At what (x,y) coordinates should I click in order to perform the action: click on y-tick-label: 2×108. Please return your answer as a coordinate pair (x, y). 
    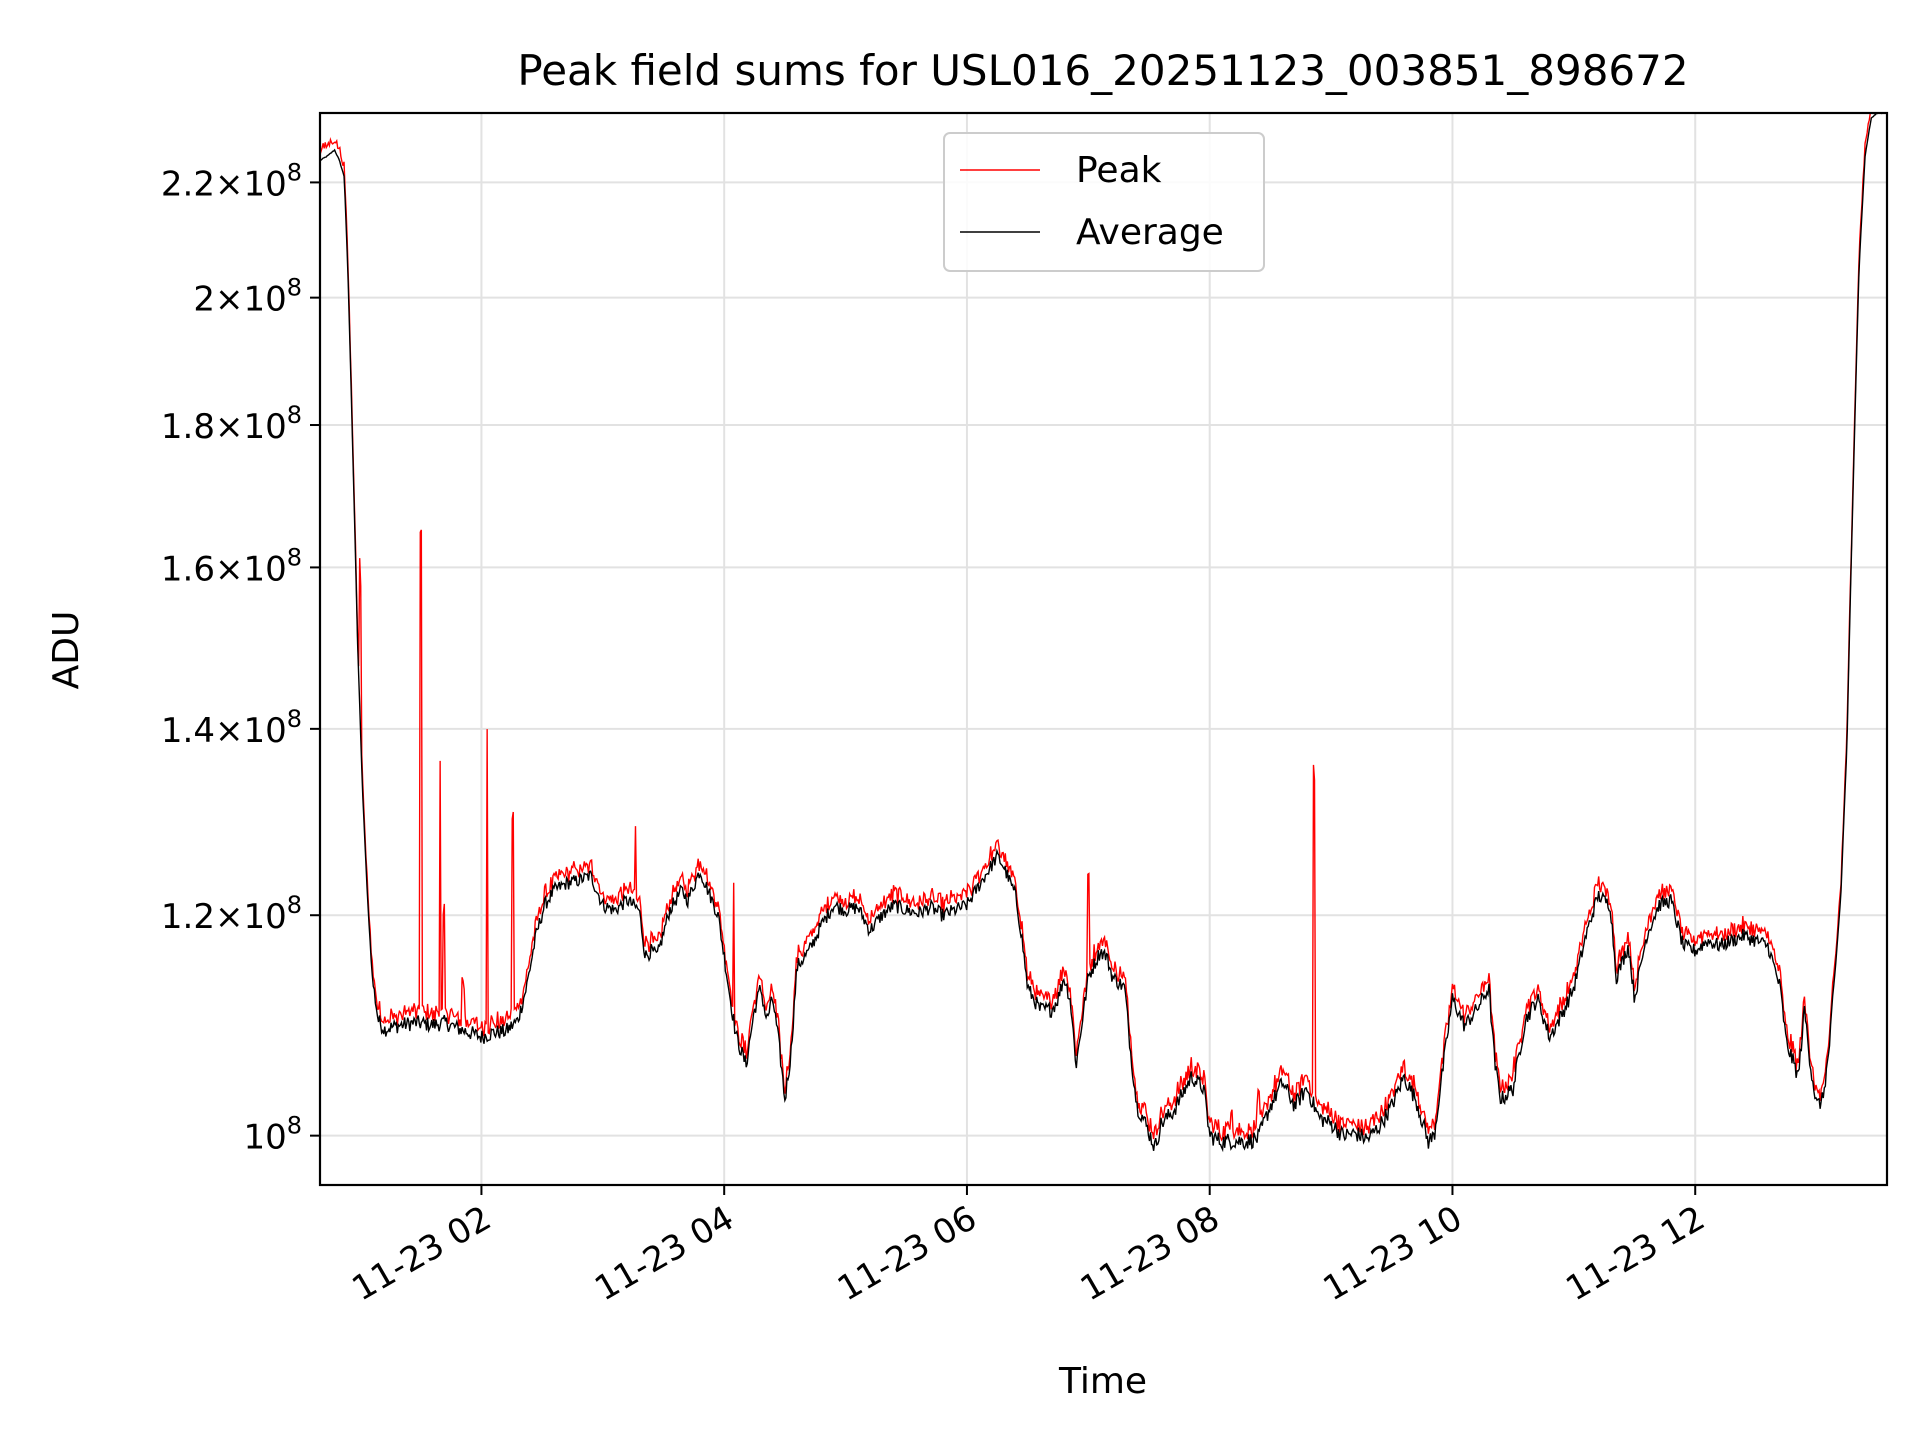
    Looking at the image, I should click on (247, 297).